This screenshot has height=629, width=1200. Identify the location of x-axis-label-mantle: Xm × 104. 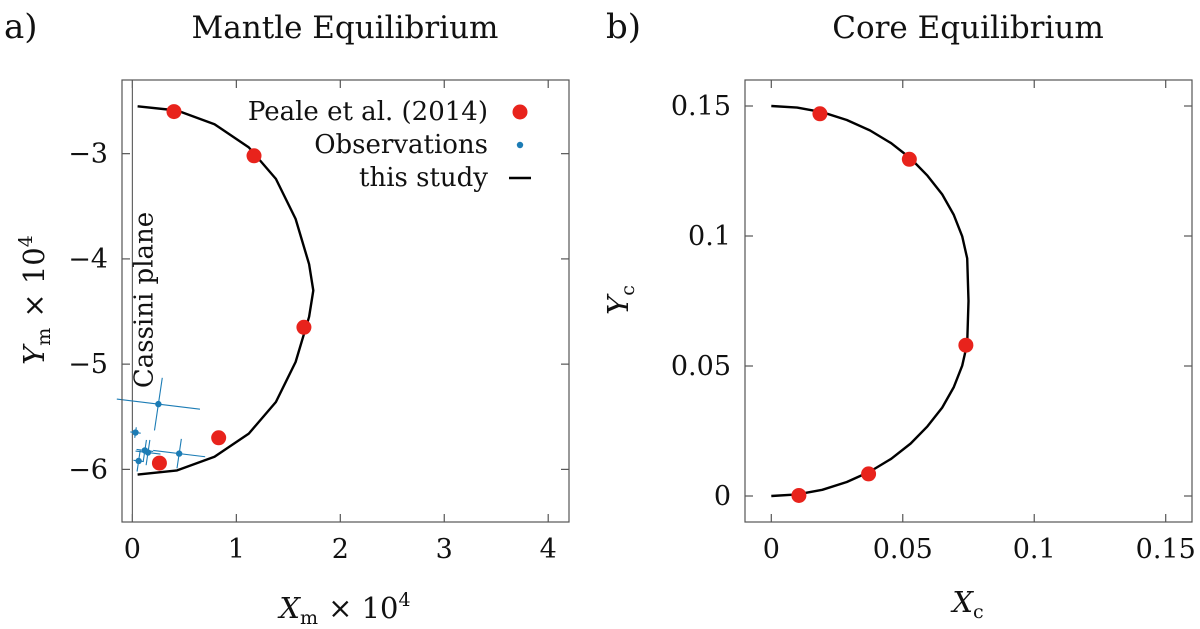
(343, 609).